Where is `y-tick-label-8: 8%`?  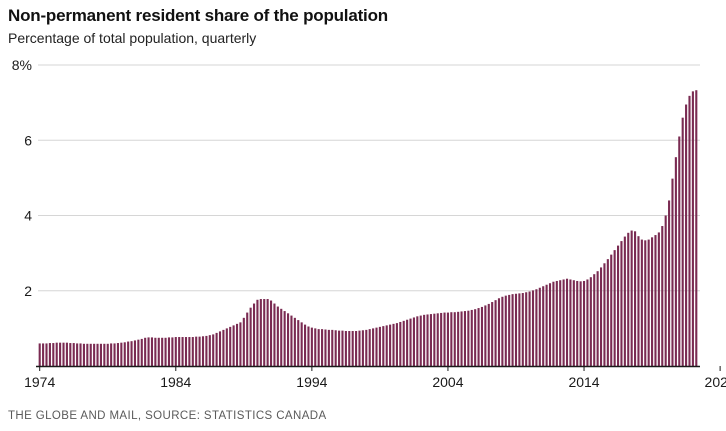
y-tick-label-8: 8% is located at coordinates (22, 65).